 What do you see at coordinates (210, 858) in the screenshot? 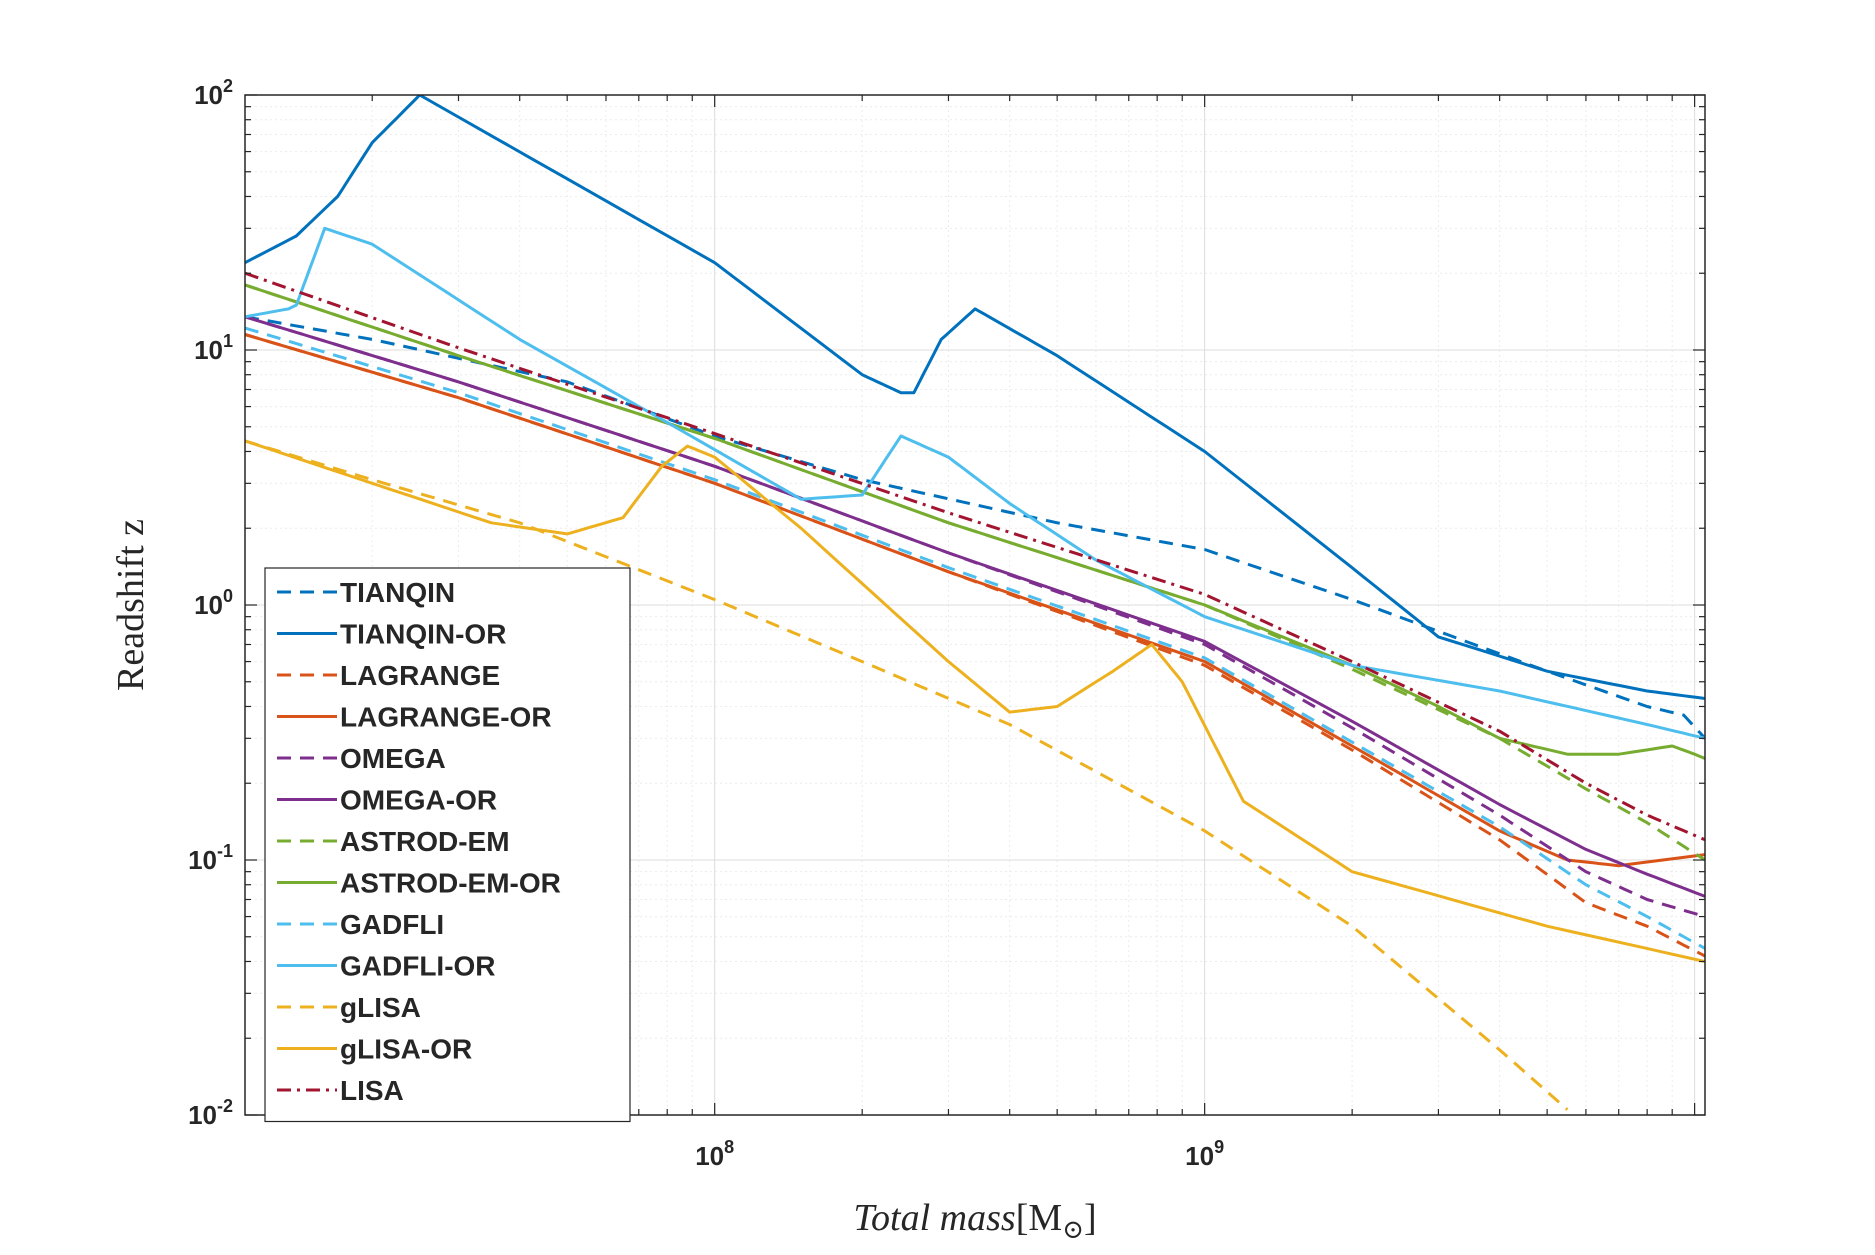
I see `y-tick-label: 10⁻¹` at bounding box center [210, 858].